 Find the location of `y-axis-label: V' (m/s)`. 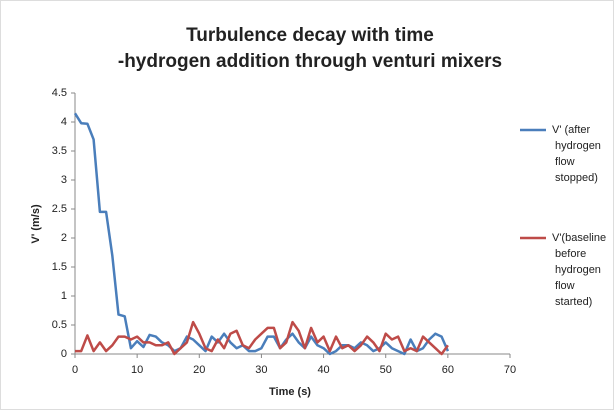

y-axis-label: V' (m/s) is located at coordinates (36, 224).